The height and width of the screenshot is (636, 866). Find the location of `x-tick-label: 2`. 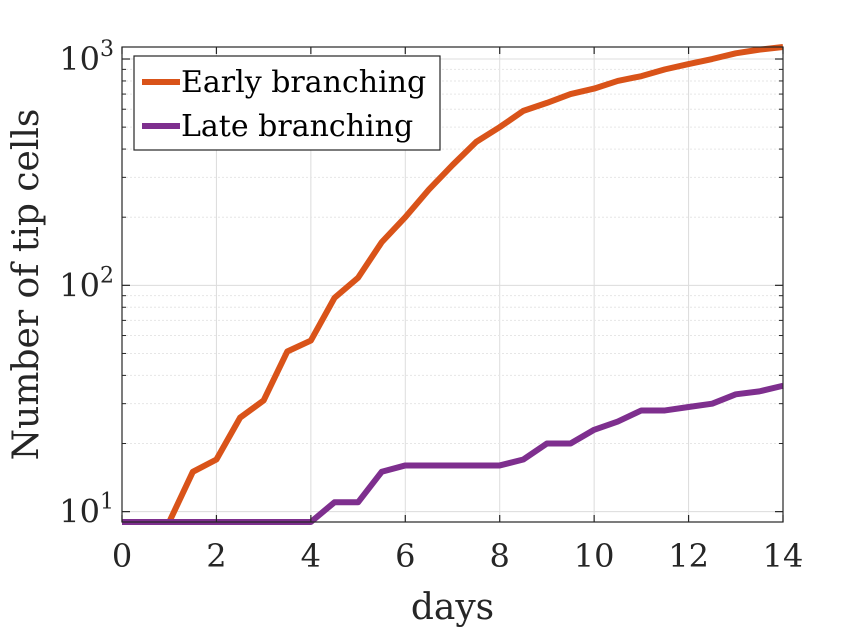

x-tick-label: 2 is located at coordinates (216, 556).